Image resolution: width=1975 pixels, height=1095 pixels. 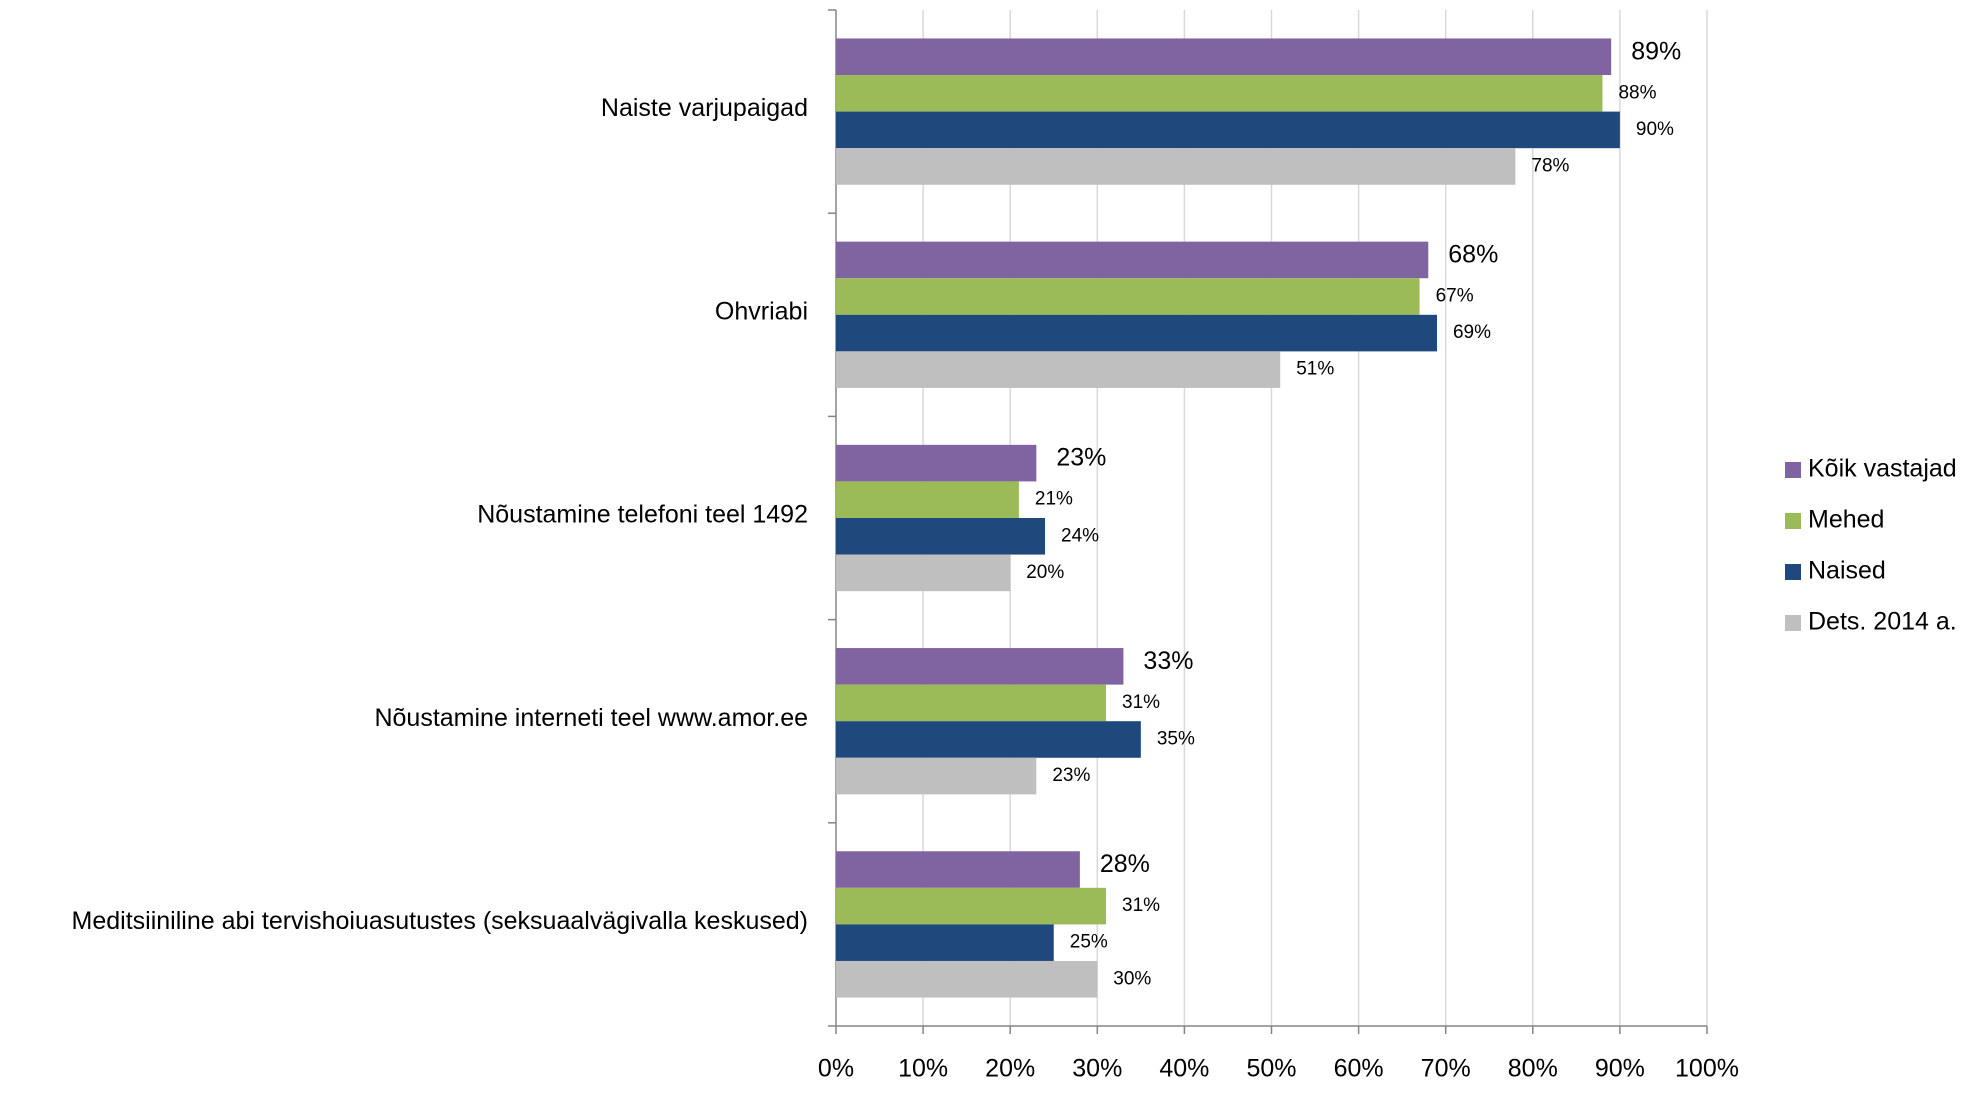 What do you see at coordinates (1054, 499) in the screenshot?
I see `data-label: 21%` at bounding box center [1054, 499].